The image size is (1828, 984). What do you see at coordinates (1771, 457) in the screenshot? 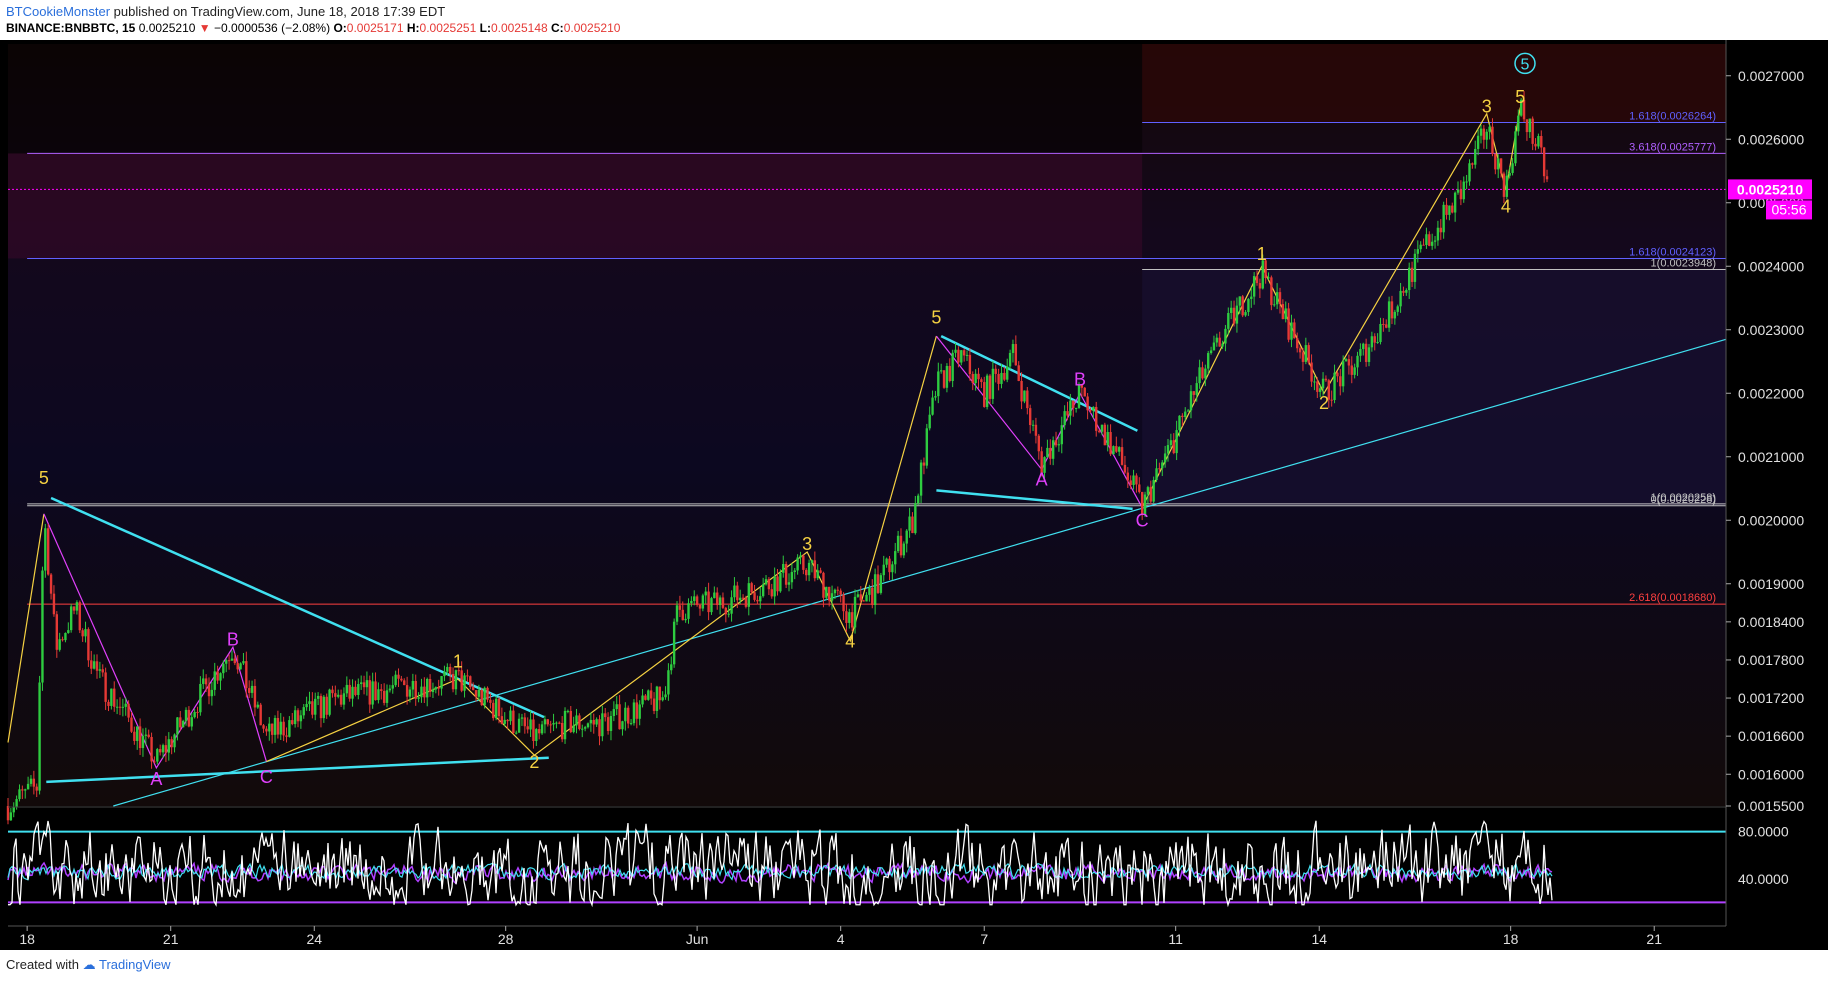
I see `price-tick-label: 0.0021000` at bounding box center [1771, 457].